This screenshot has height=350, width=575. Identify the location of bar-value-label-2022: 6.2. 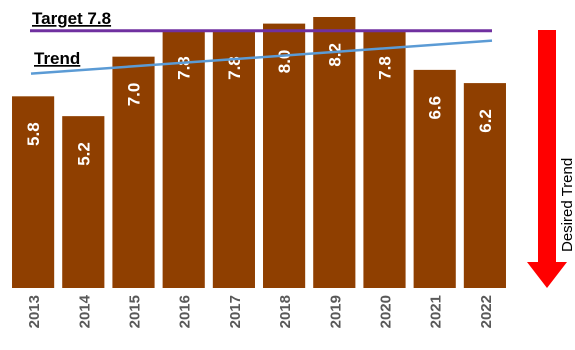
(485, 121).